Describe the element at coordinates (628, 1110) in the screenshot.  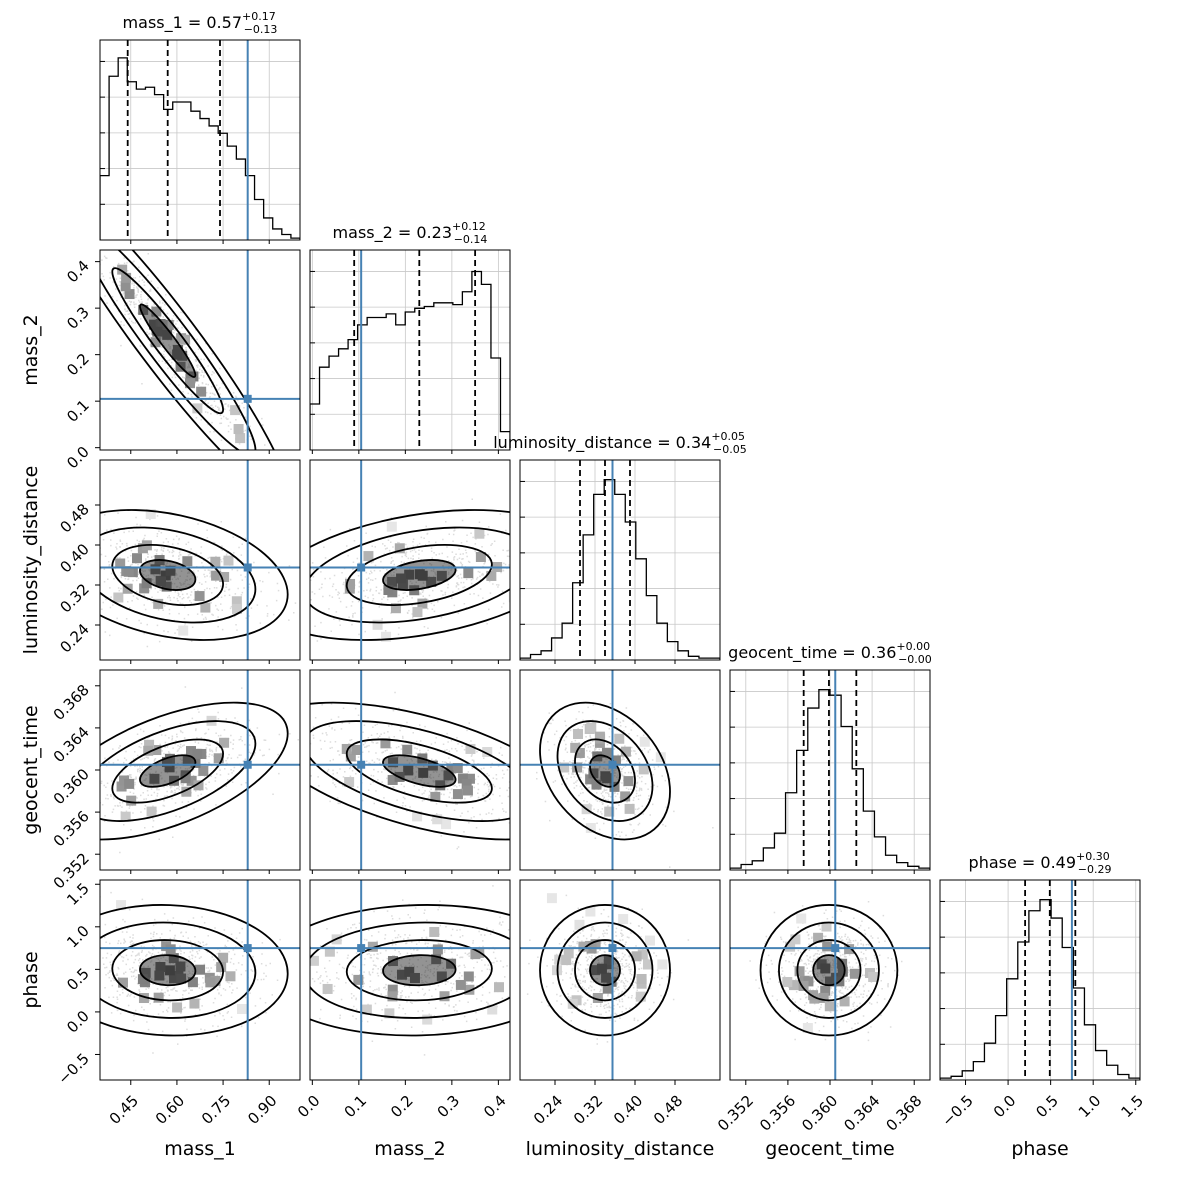
I see `x-tick-label: 0.40` at that location.